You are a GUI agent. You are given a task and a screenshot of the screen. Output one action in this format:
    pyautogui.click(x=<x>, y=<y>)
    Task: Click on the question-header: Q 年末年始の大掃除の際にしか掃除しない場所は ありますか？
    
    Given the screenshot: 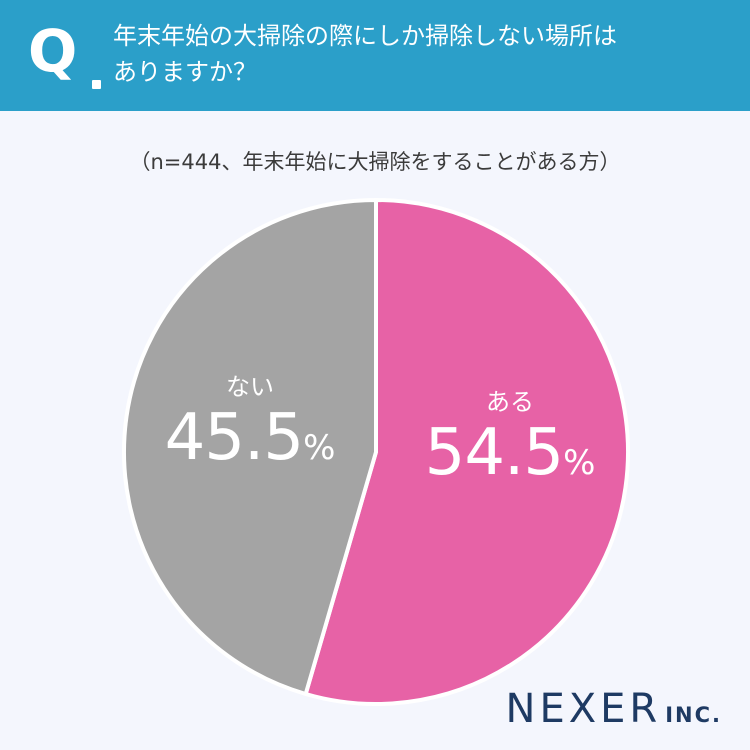 What is the action you would take?
    pyautogui.click(x=375, y=55)
    